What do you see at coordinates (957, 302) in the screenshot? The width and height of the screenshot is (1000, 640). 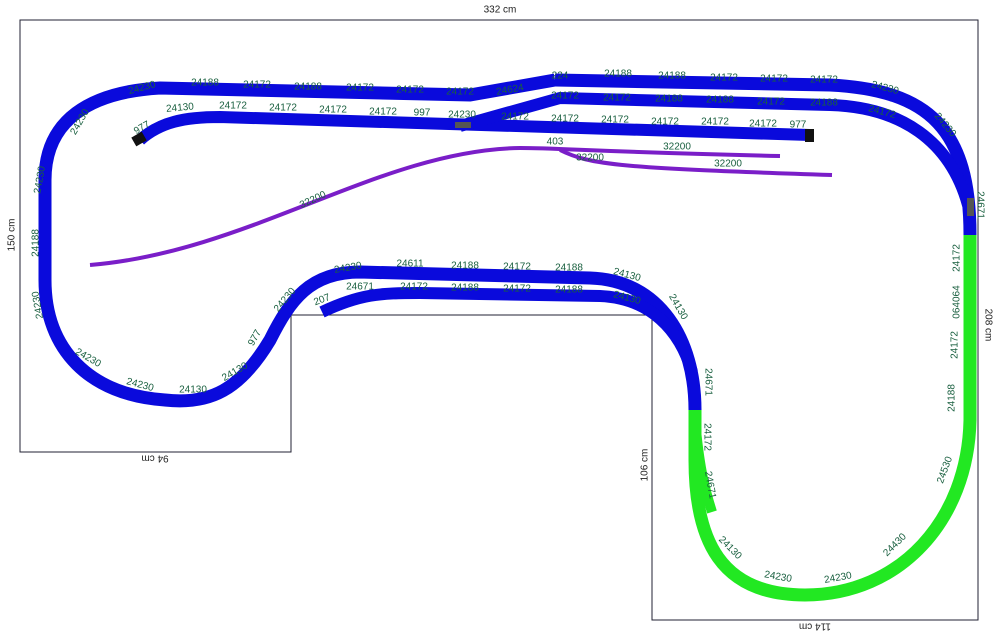 I see `track-label: 064064` at bounding box center [957, 302].